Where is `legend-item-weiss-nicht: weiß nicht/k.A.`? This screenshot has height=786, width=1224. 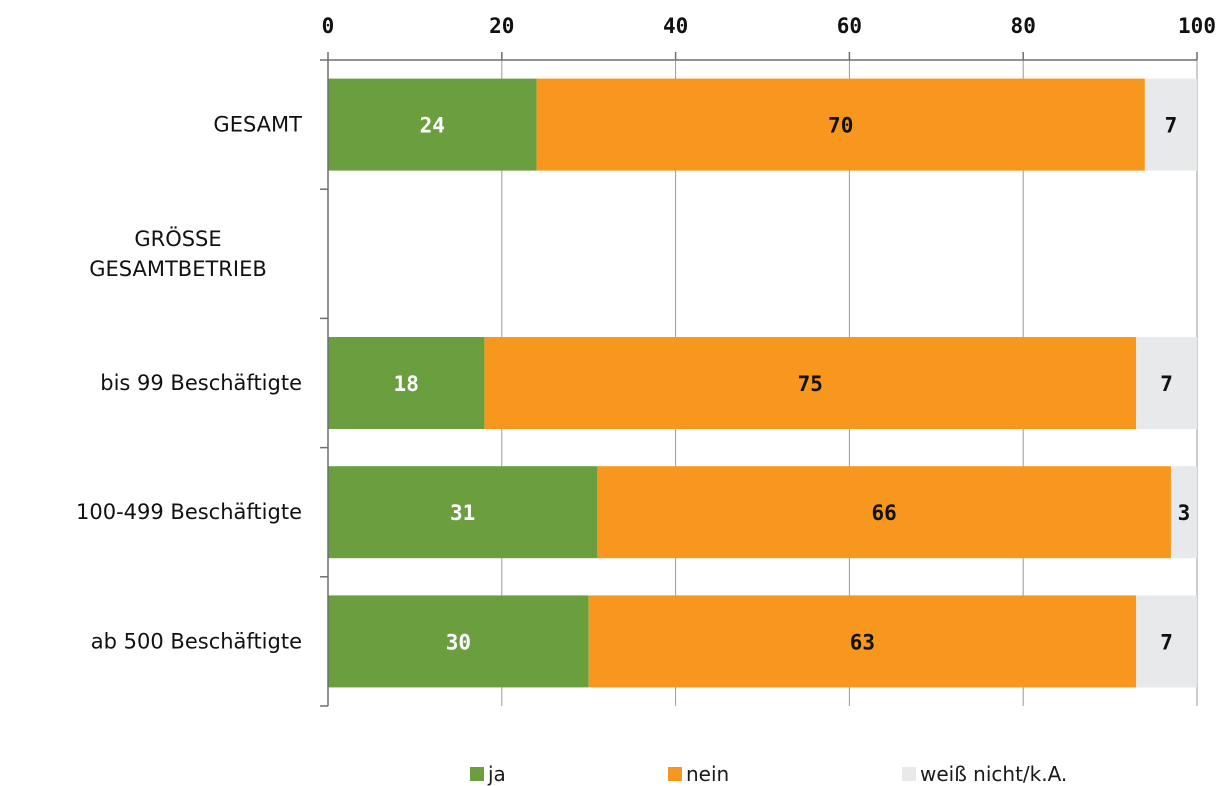 legend-item-weiss-nicht: weiß nicht/k.A. is located at coordinates (984, 774).